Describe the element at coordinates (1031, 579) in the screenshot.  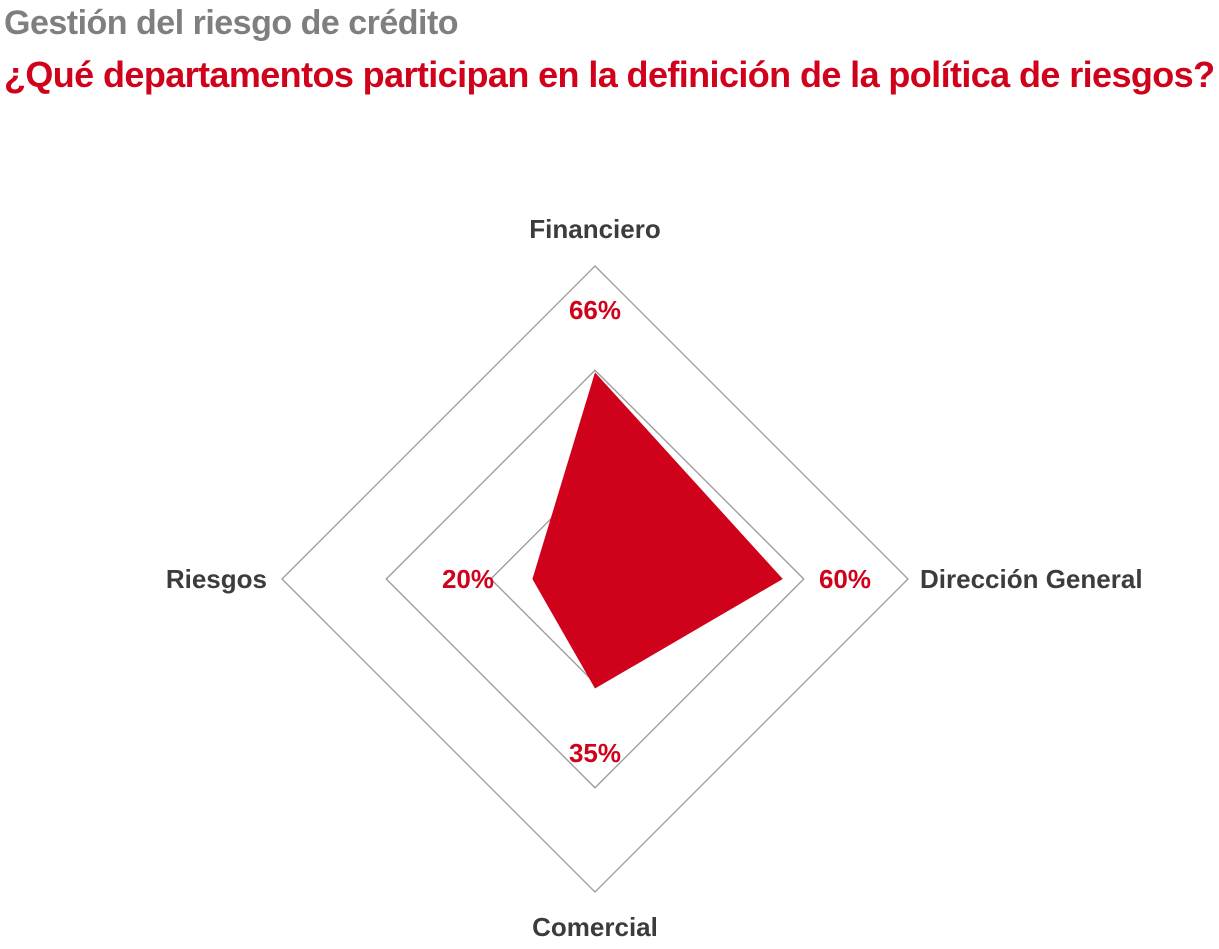
I see `axis-label-right: Dirección General` at that location.